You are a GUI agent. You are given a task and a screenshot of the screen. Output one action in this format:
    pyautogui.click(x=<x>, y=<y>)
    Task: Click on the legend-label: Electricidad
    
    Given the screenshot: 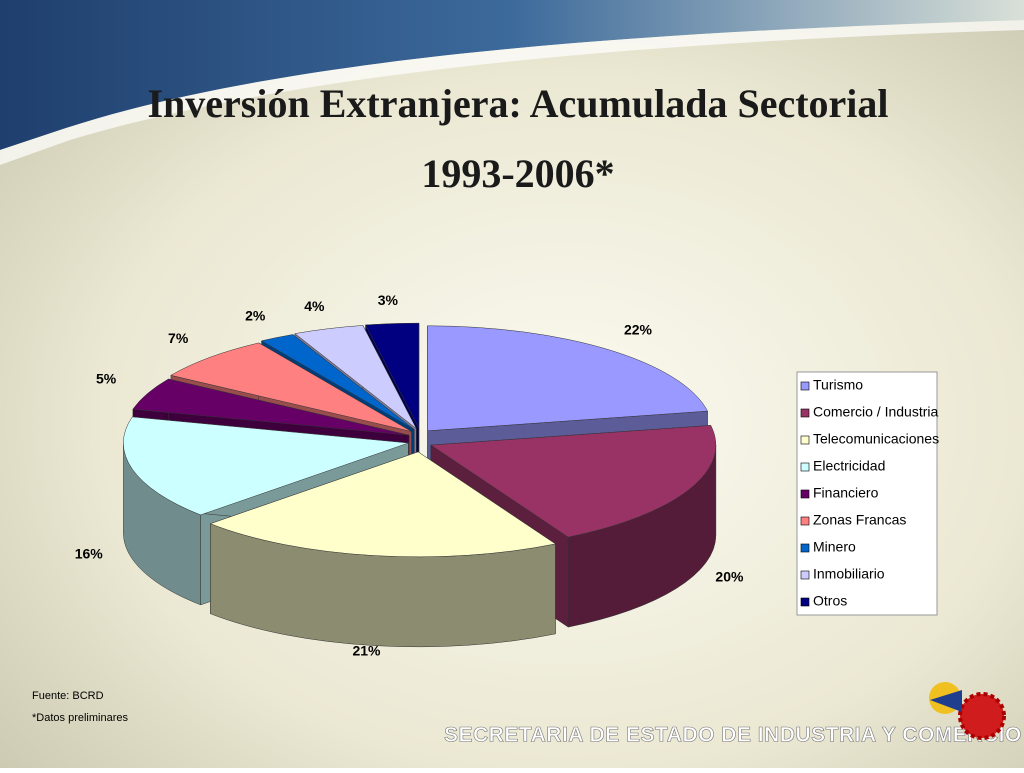 What is the action you would take?
    pyautogui.click(x=849, y=466)
    